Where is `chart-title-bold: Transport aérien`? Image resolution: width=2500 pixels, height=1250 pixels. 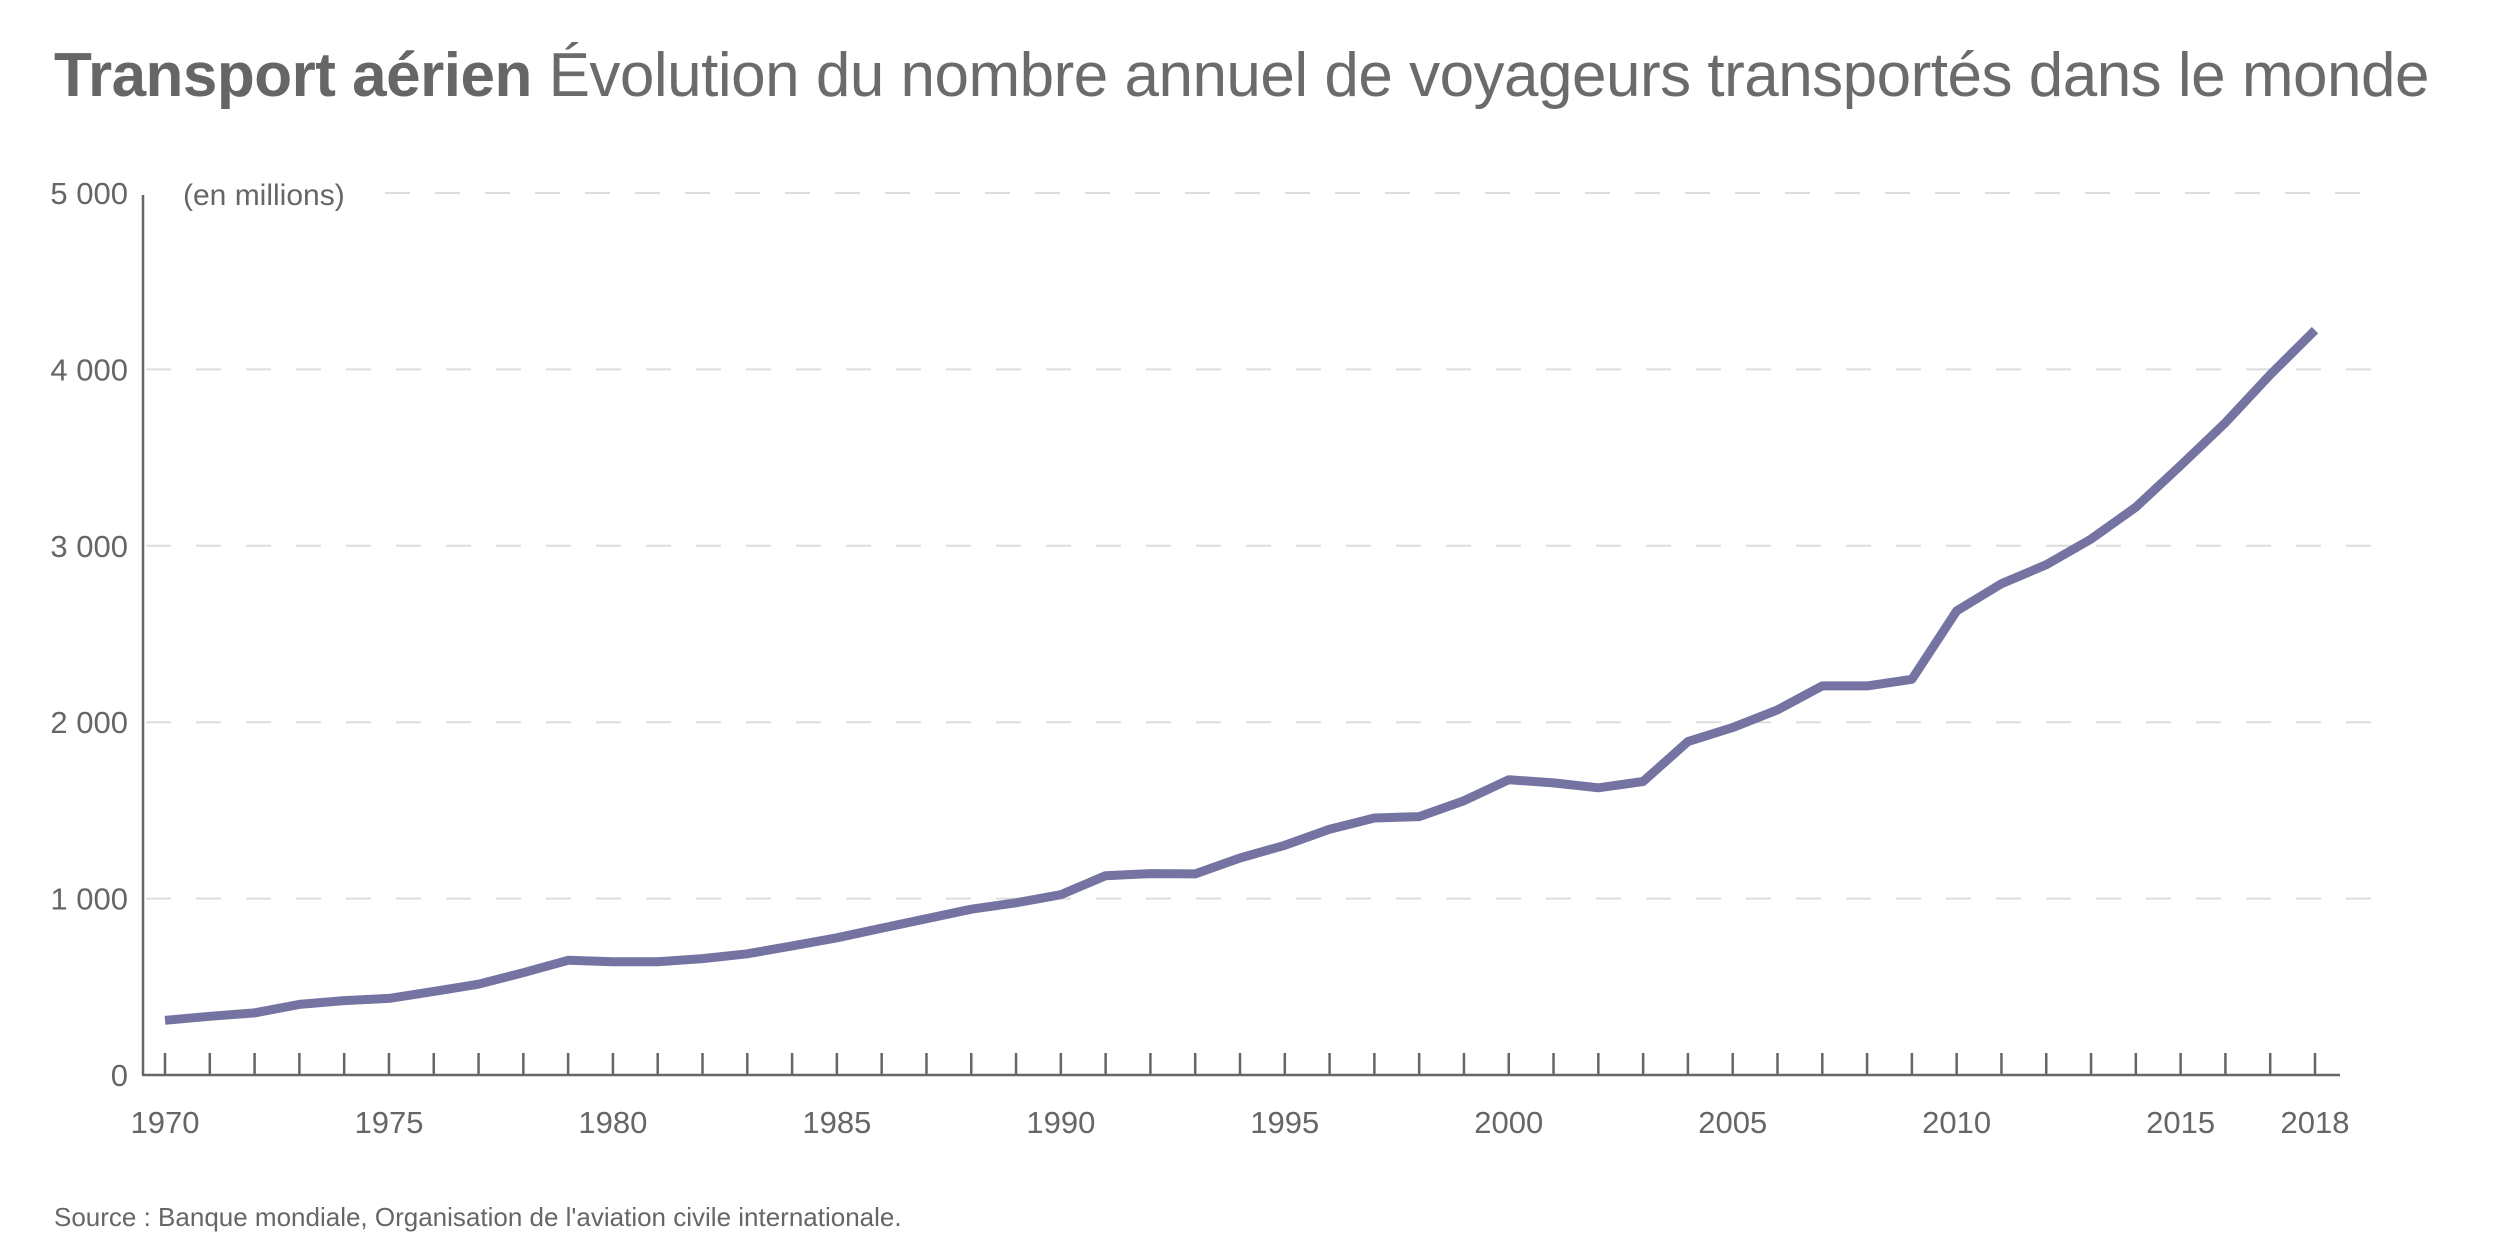
chart-title-bold: Transport aérien is located at coordinates (293, 75).